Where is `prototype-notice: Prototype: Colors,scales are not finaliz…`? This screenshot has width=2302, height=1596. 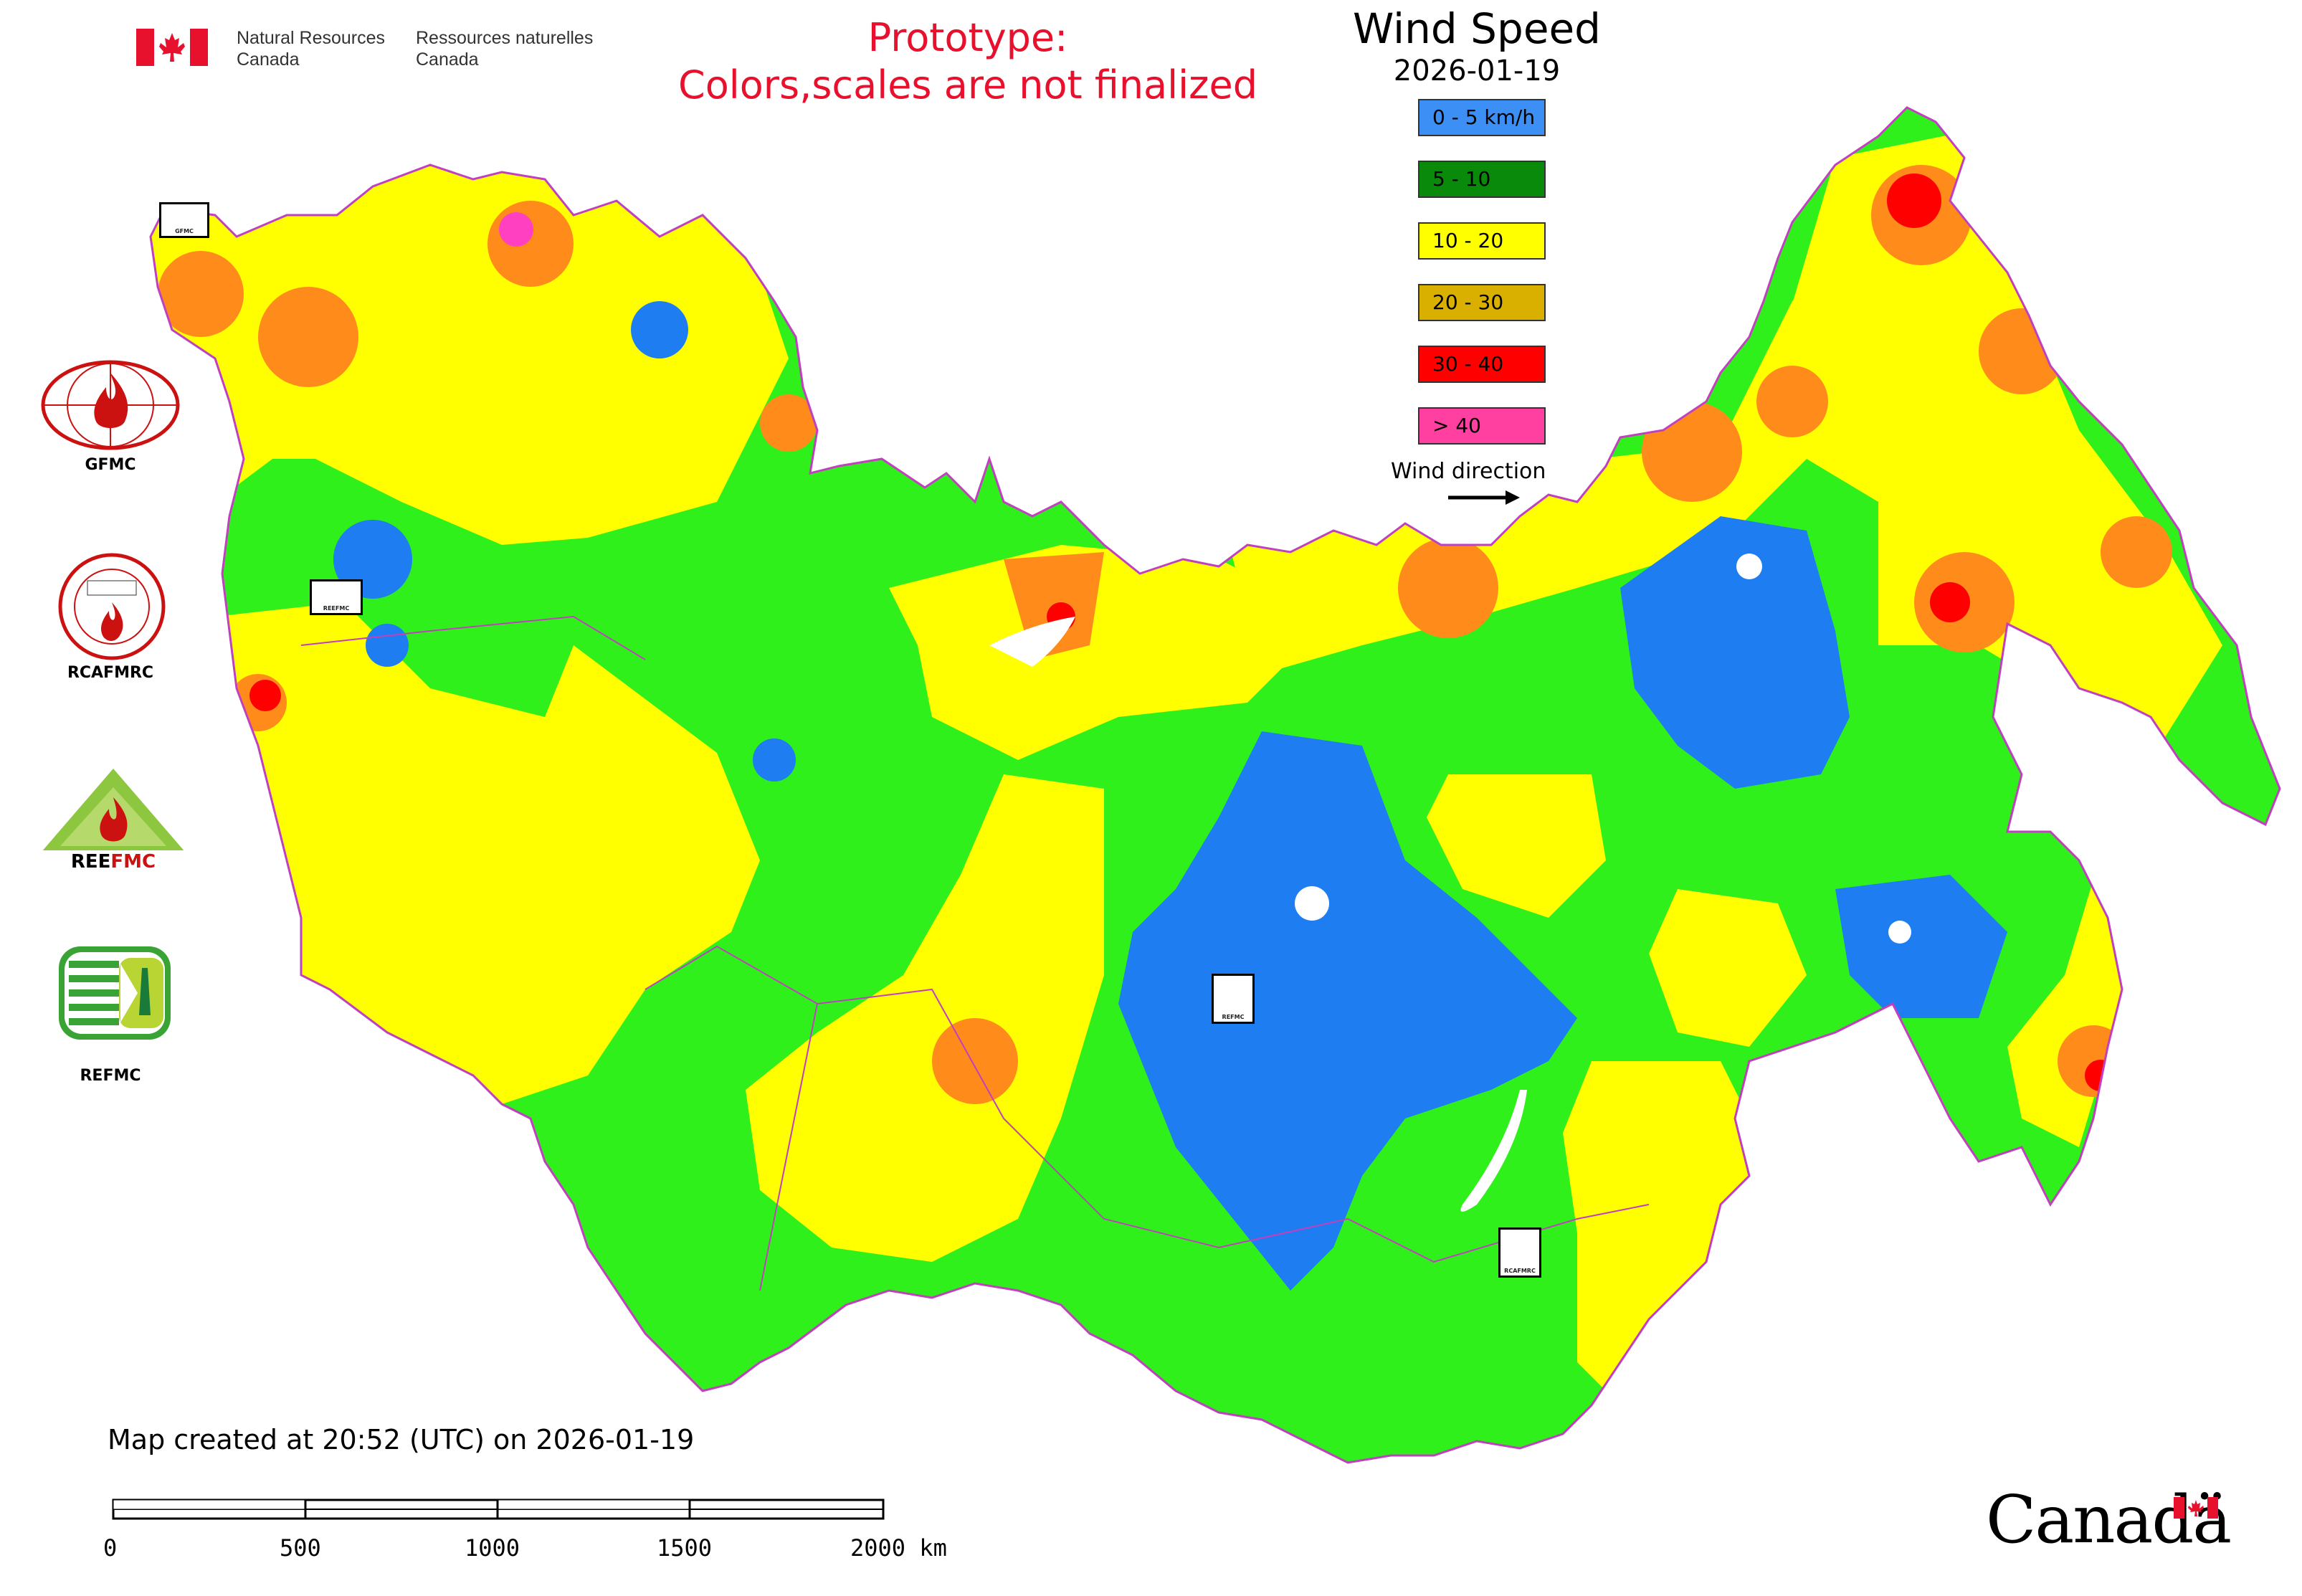 prototype-notice: Prototype: Colors,scales are not finaliz… is located at coordinates (968, 61).